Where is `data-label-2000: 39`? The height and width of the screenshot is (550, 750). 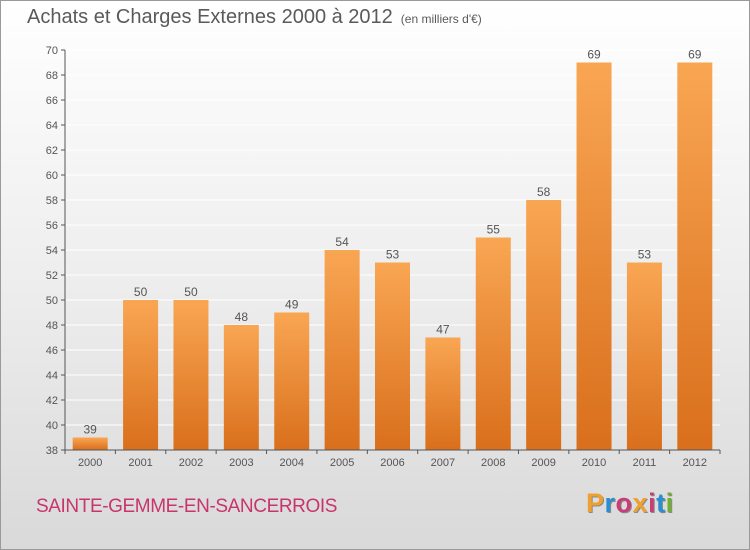
data-label-2000: 39 is located at coordinates (91, 430).